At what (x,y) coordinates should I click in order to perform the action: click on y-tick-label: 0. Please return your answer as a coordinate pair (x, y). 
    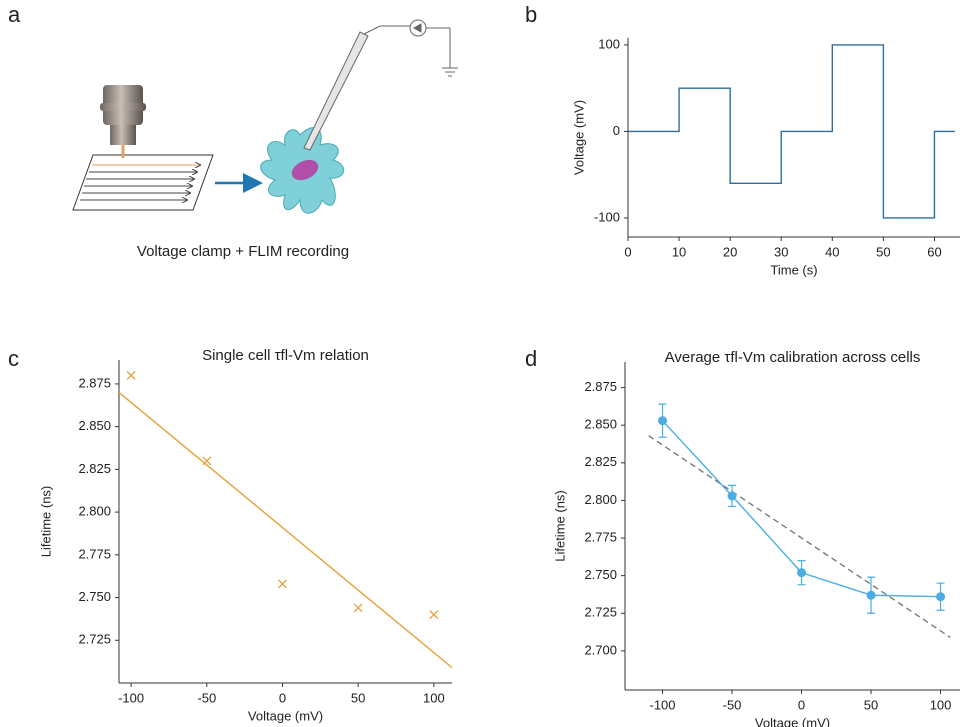
    Looking at the image, I should click on (616, 130).